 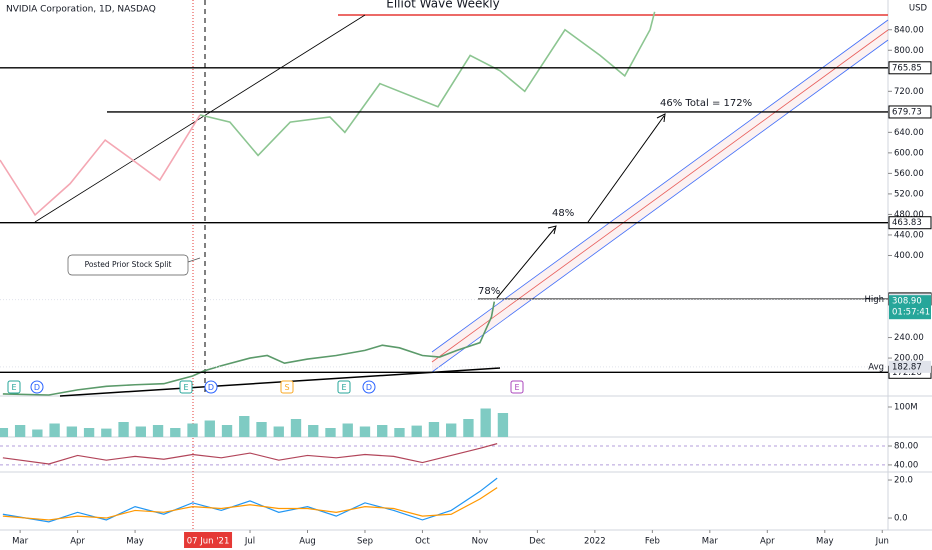 I want to click on x-tick-label: Sep, so click(x=365, y=542).